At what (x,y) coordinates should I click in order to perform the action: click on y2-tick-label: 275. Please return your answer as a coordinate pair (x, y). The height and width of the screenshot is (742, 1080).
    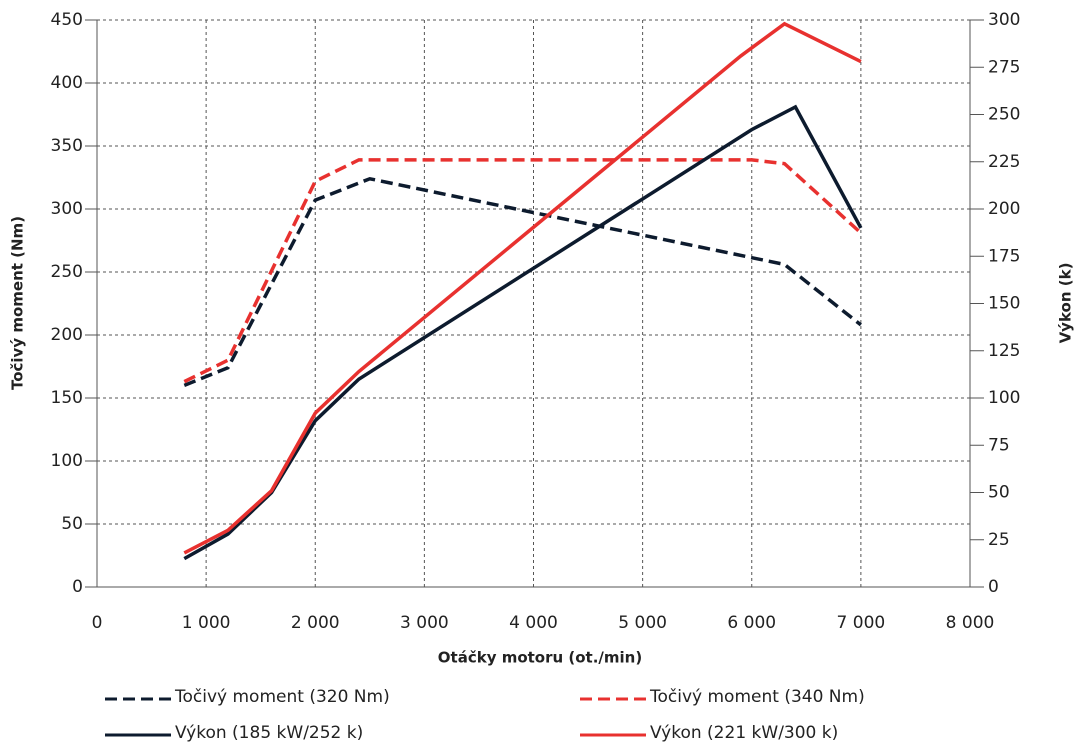
    Looking at the image, I should click on (1004, 67).